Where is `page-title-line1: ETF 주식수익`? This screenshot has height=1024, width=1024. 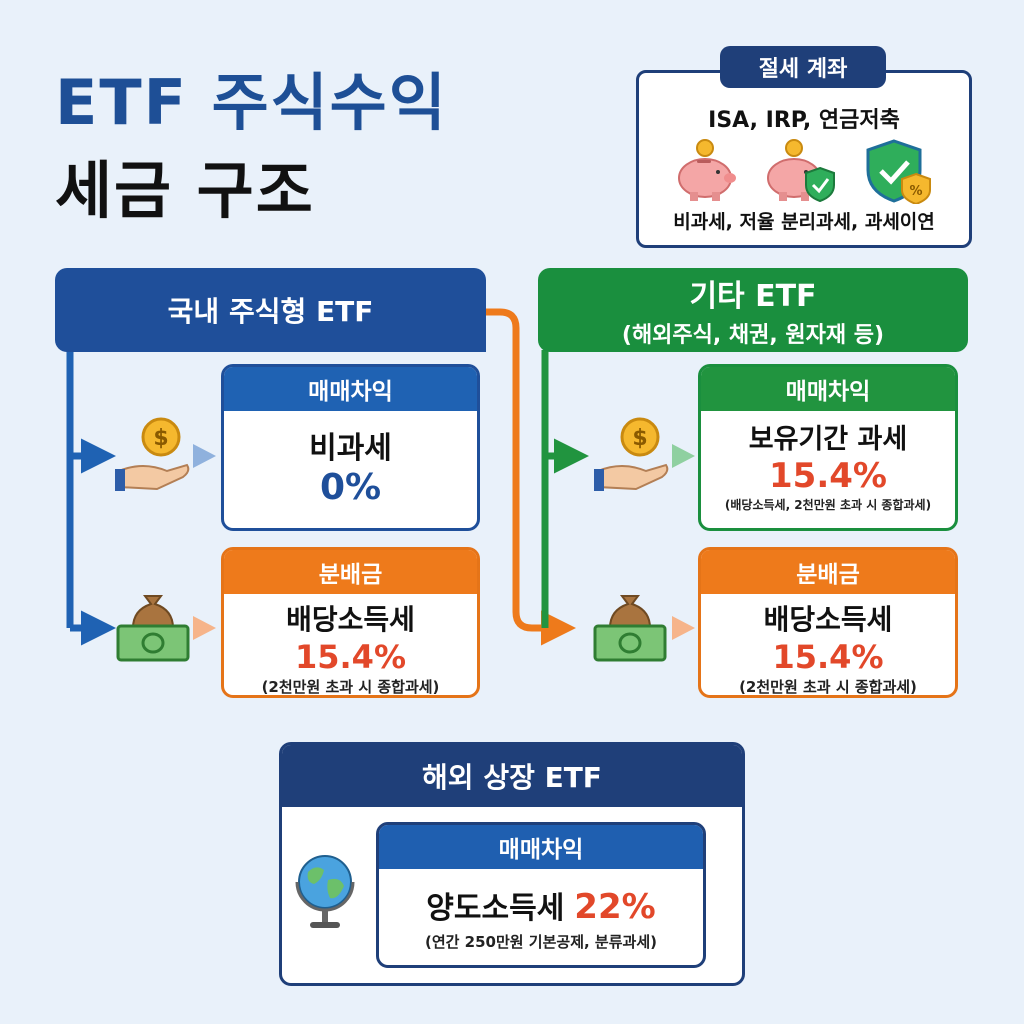
page-title-line1: ETF 주식수익 is located at coordinates (251, 102).